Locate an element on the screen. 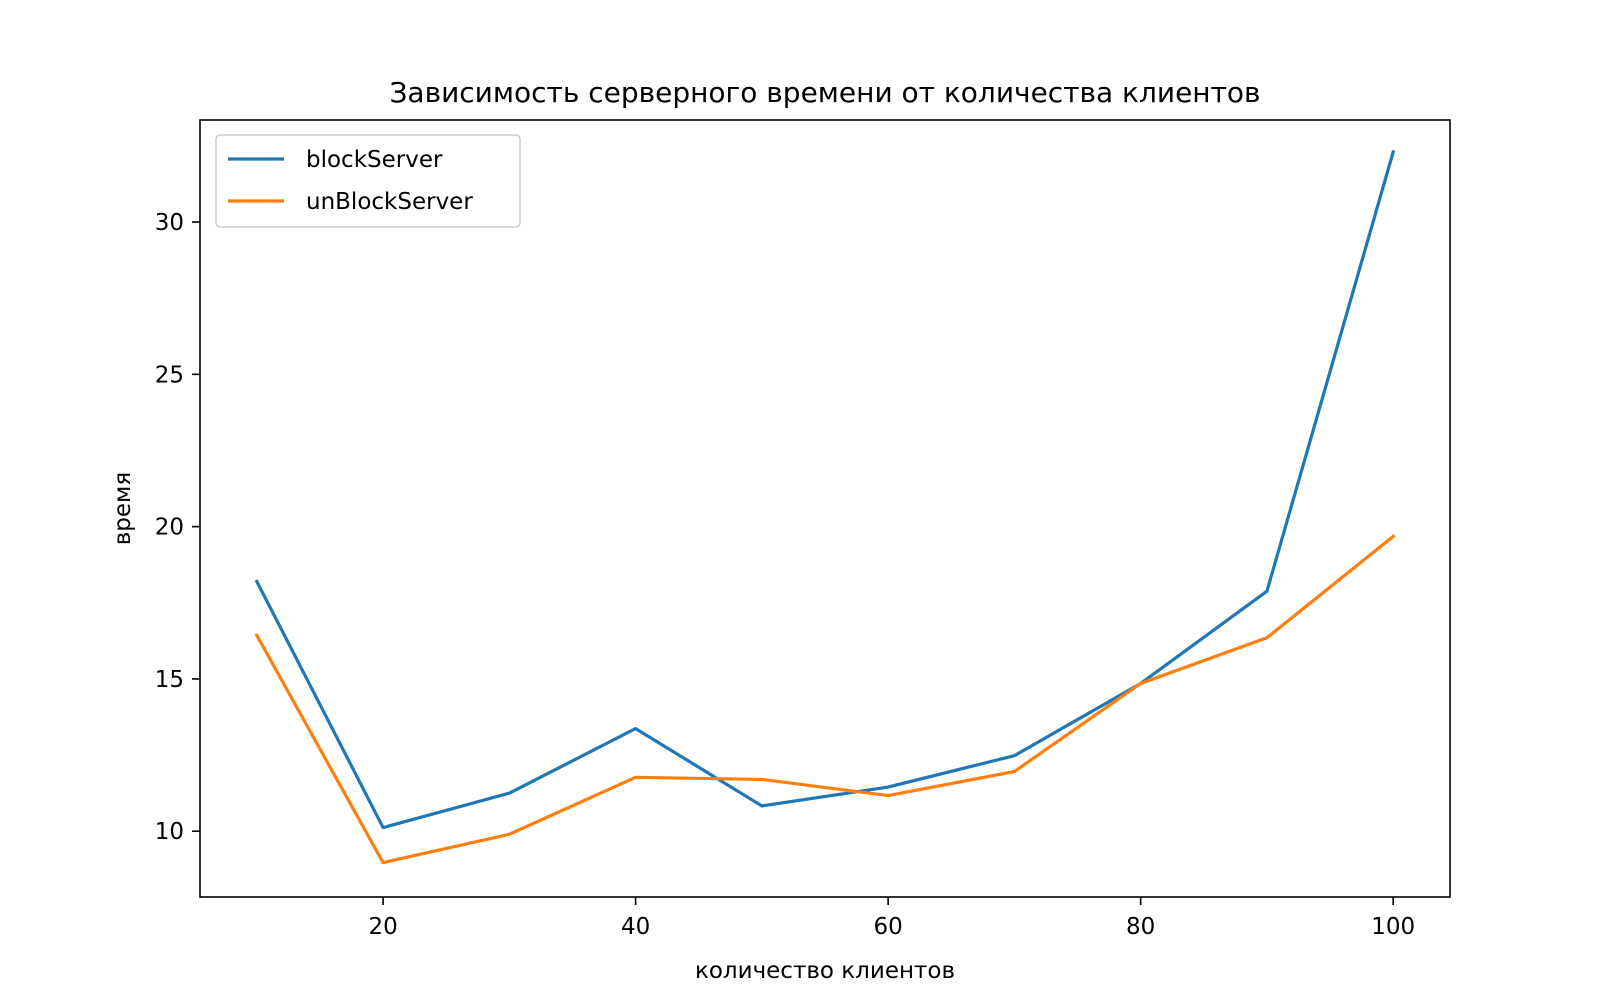 This screenshot has height=1000, width=1600. legend-box is located at coordinates (368, 181).